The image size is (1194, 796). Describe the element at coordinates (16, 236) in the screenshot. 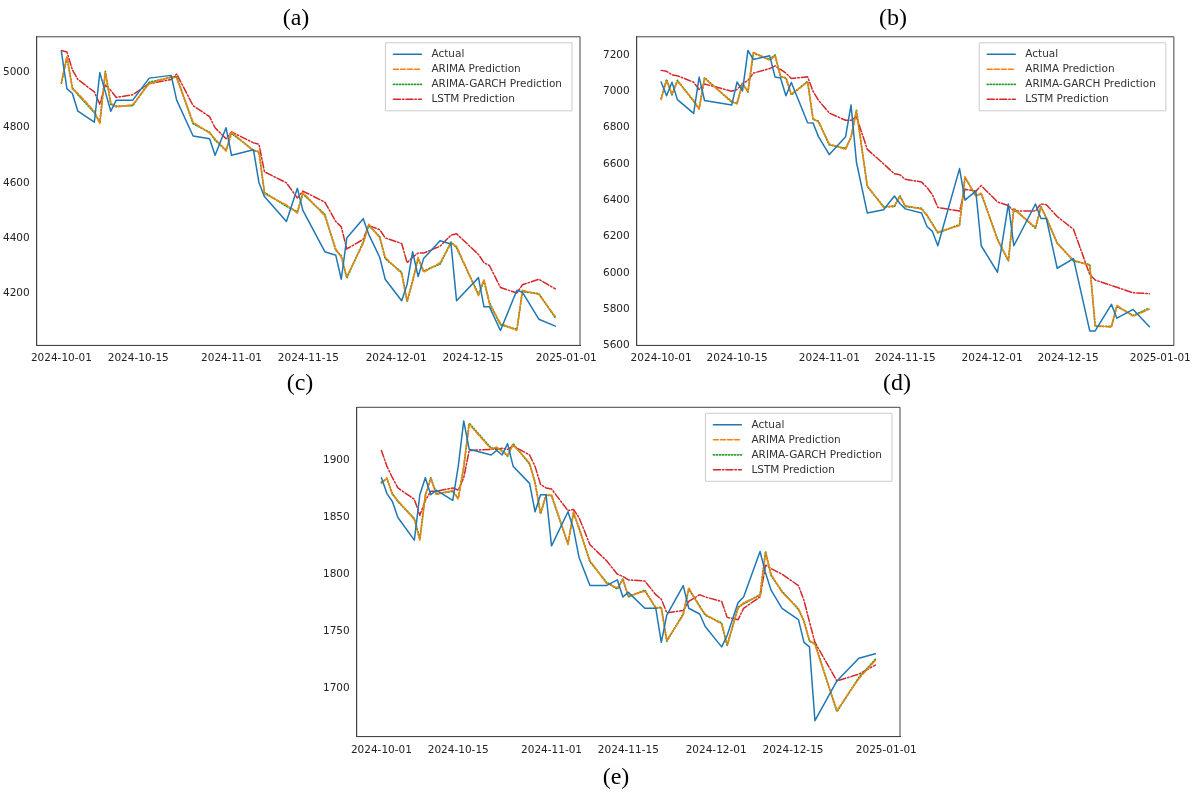

I see `y-tick-label: 4400` at that location.